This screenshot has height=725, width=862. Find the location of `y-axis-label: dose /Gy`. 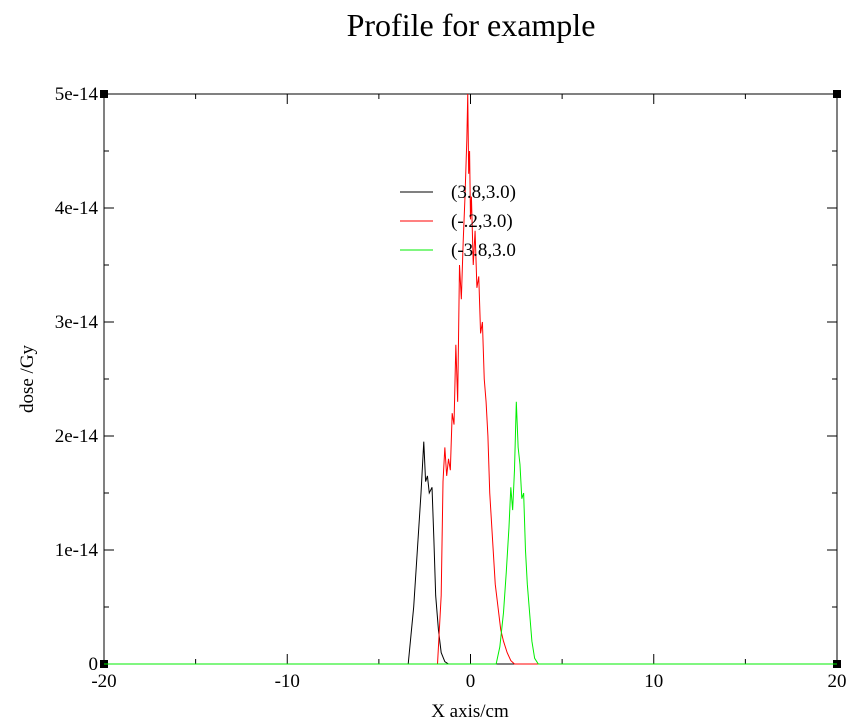

y-axis-label: dose /Gy is located at coordinates (27, 378).